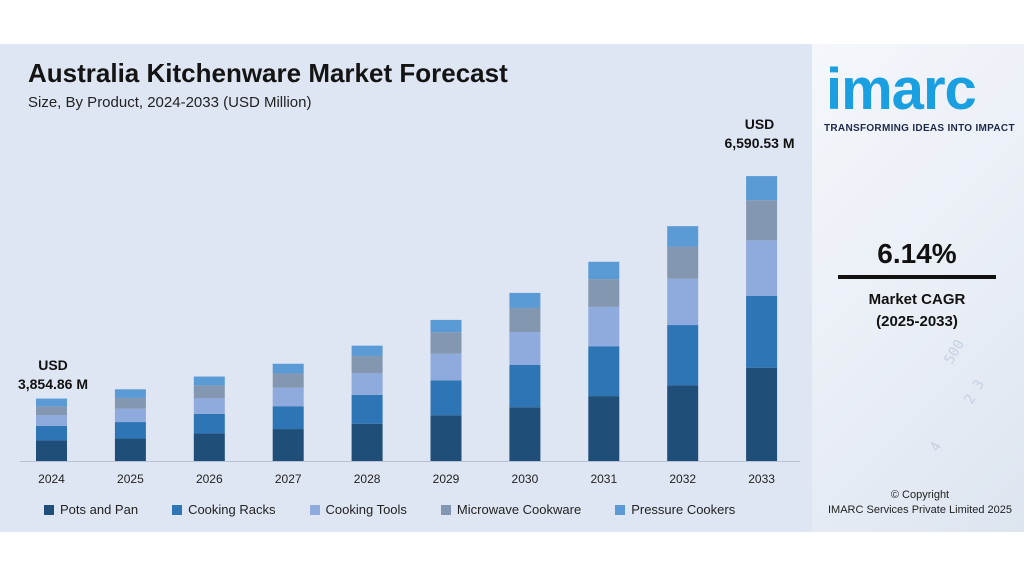 The width and height of the screenshot is (1024, 576). Describe the element at coordinates (51, 479) in the screenshot. I see `x-tick-label: 2024` at that location.